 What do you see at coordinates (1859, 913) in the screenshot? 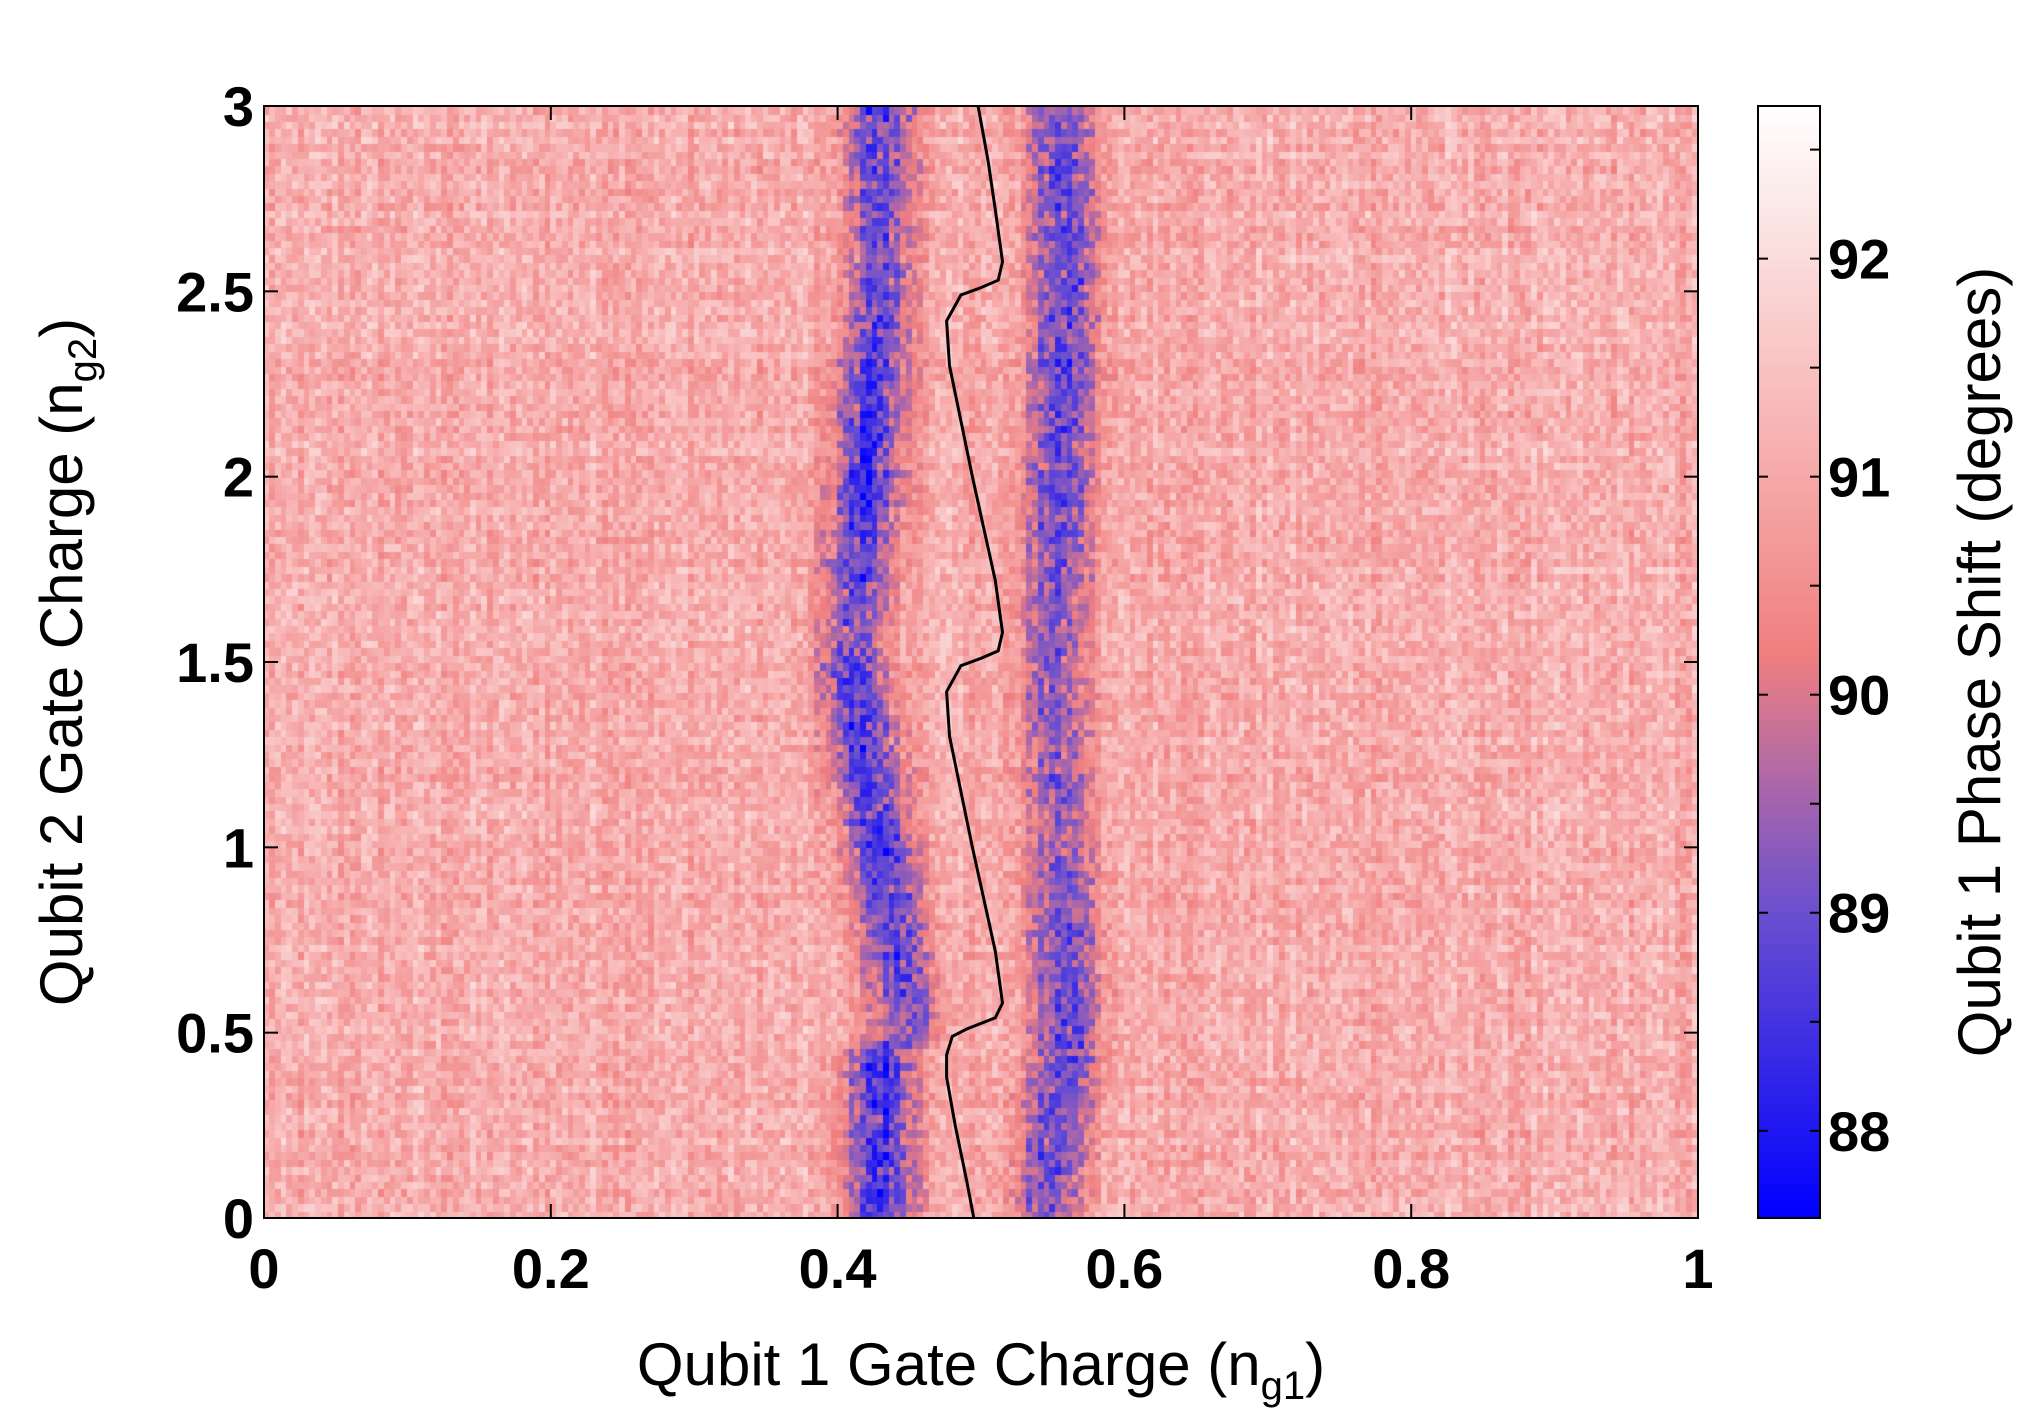
I see `colorbar-tick-label: 89` at bounding box center [1859, 913].